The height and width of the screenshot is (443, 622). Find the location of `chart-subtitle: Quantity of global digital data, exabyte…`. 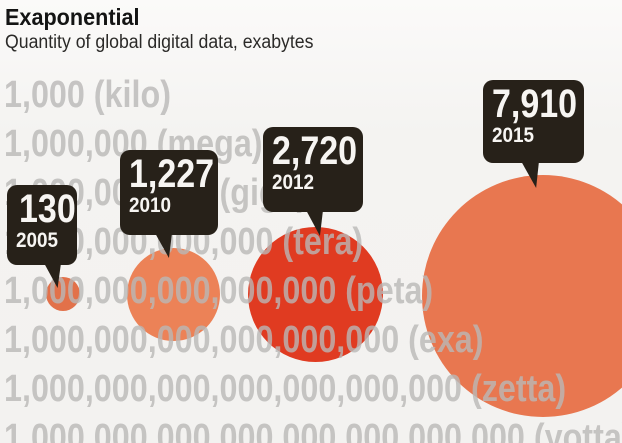

chart-subtitle: Quantity of global digital data, exabyte… is located at coordinates (159, 43).